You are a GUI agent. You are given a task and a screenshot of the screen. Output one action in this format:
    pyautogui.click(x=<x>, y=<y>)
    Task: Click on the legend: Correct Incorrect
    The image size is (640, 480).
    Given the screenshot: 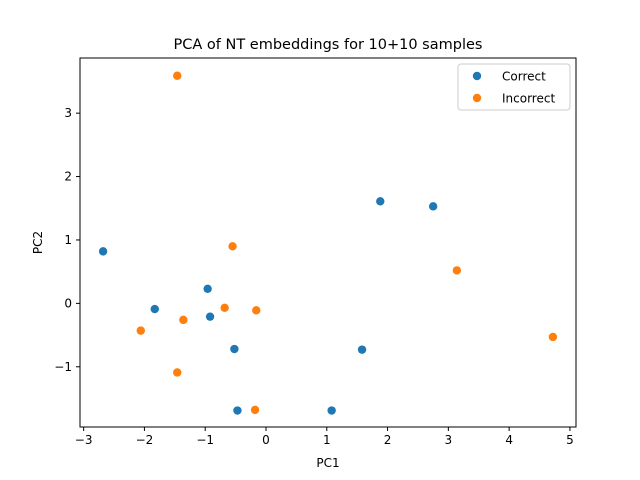 What is the action you would take?
    pyautogui.click(x=514, y=87)
    